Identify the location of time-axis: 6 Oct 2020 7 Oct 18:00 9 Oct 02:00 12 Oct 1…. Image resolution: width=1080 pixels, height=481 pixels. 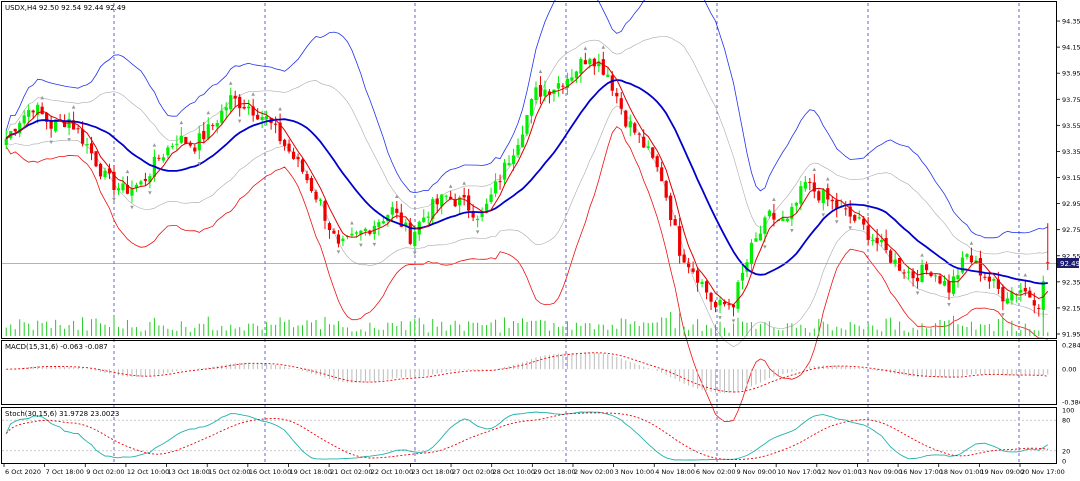
(534, 470).